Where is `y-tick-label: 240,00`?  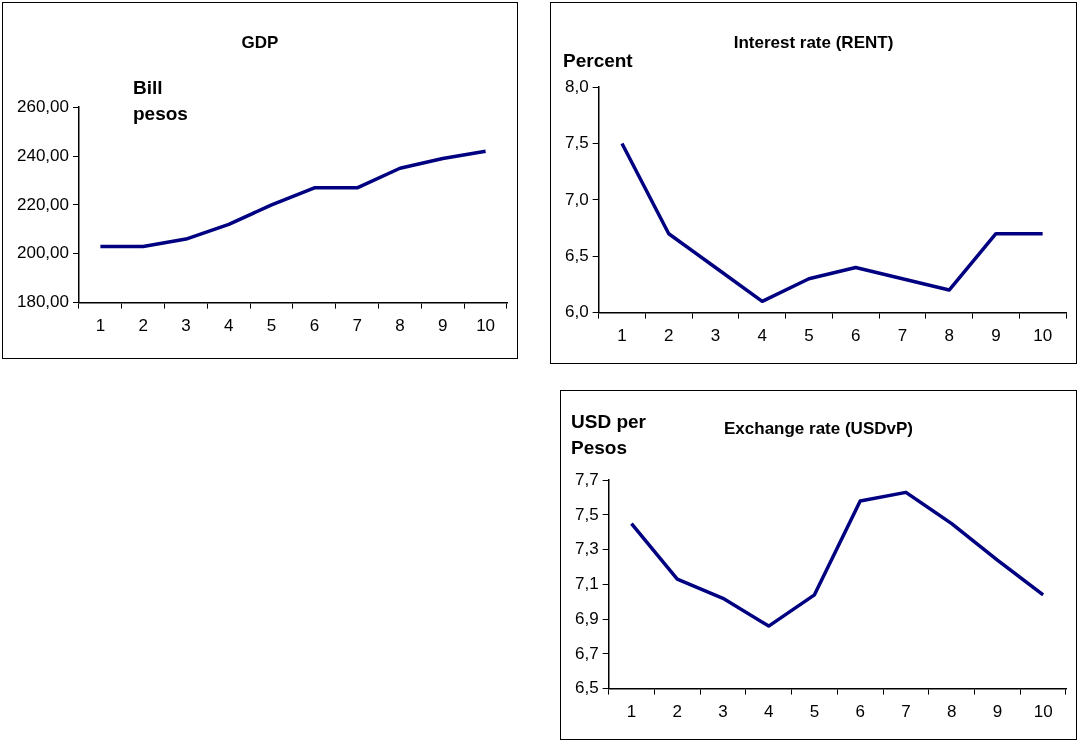 y-tick-label: 240,00 is located at coordinates (43, 155).